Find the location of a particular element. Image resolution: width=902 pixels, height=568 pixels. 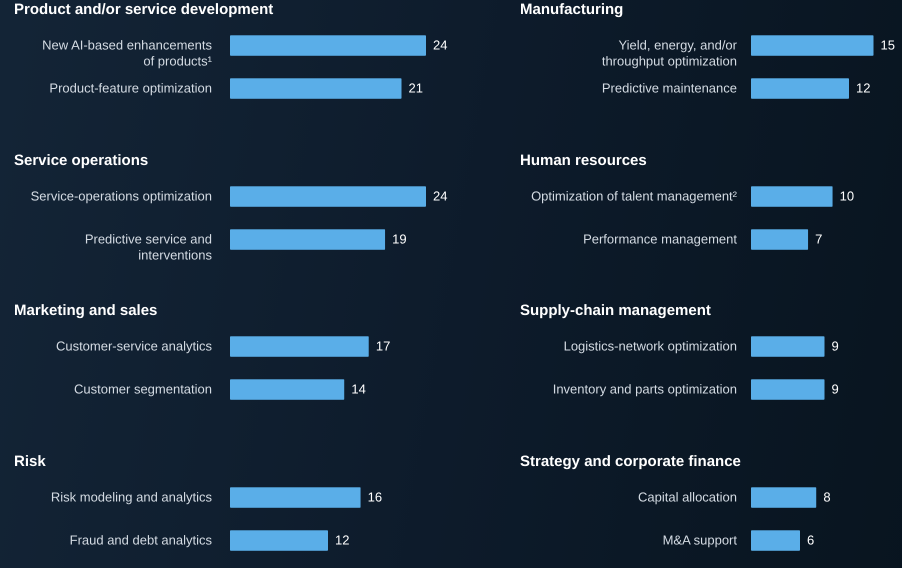

y-tick-label: Capital allocation is located at coordinates (687, 496).